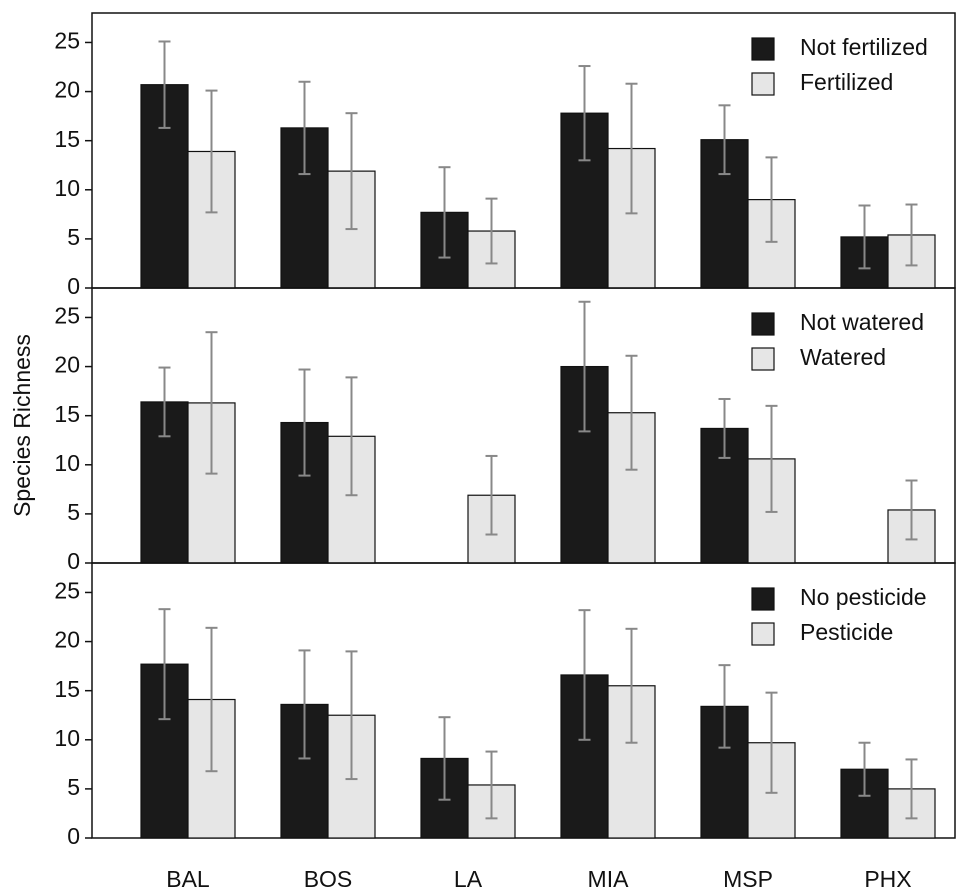 The width and height of the screenshot is (957, 890). I want to click on legend-label: Pesticide, so click(846, 632).